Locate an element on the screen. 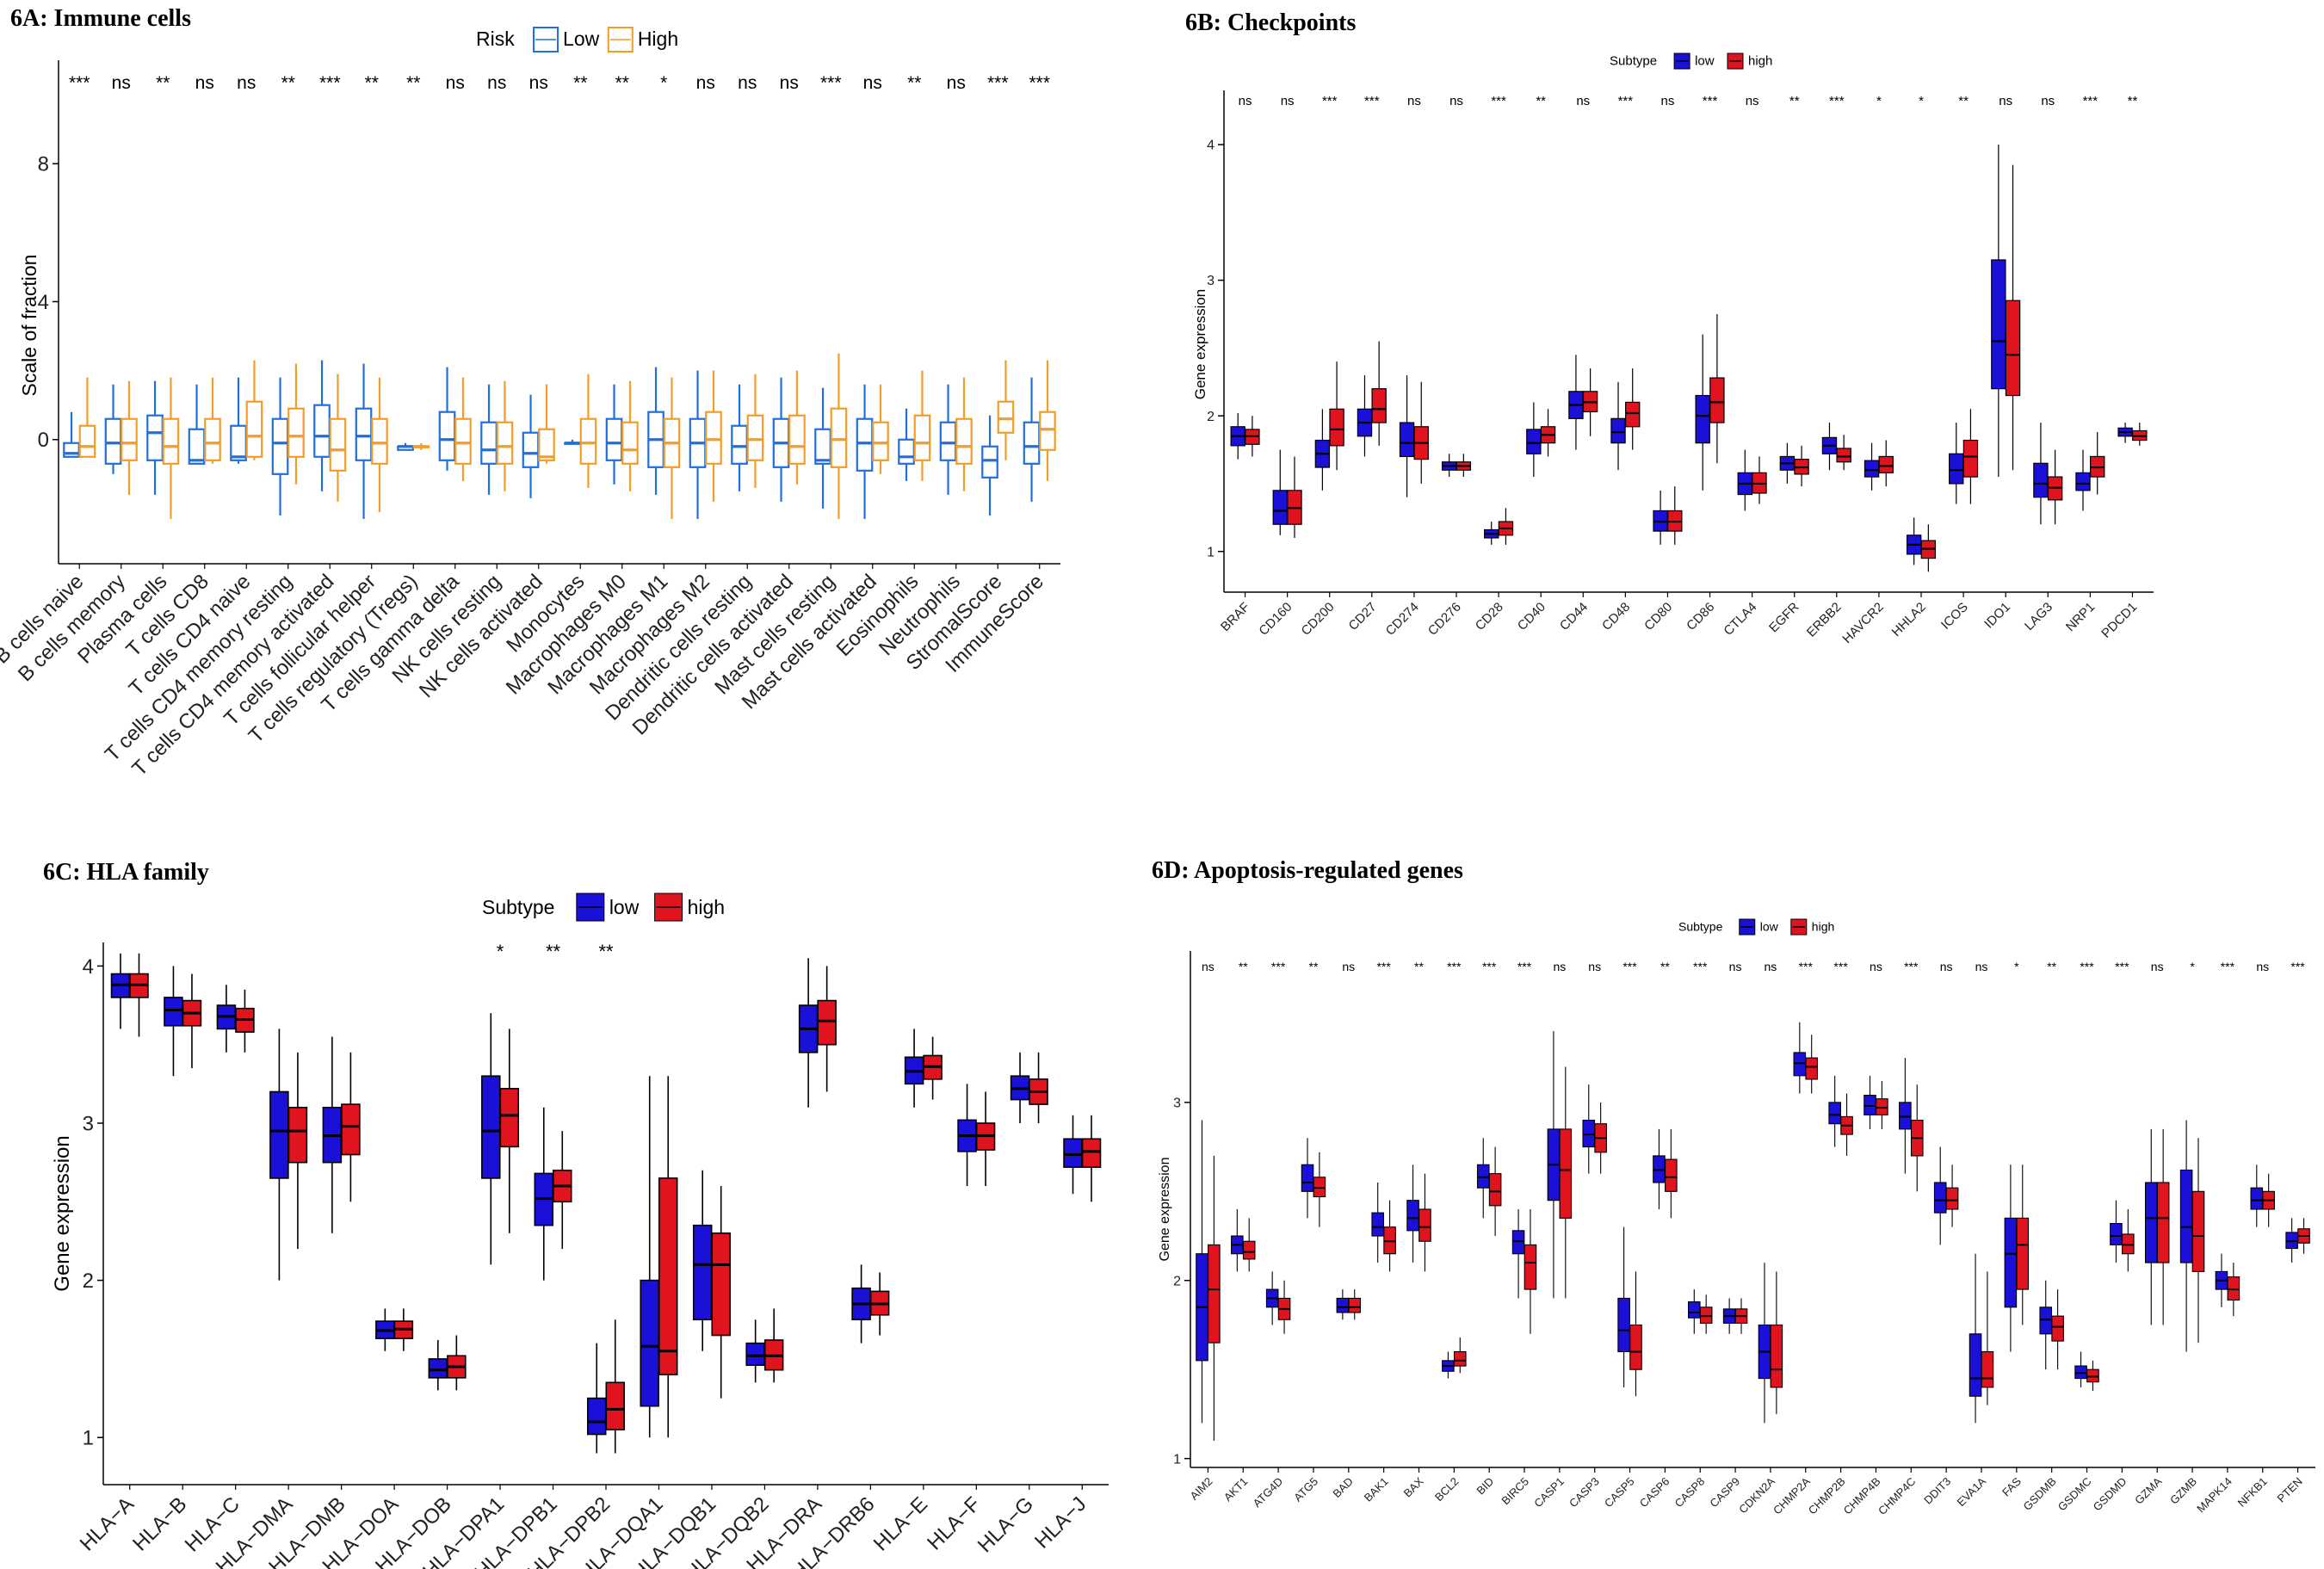 The image size is (2324, 1569). x-tick-label: CASP6 is located at coordinates (1654, 1492).